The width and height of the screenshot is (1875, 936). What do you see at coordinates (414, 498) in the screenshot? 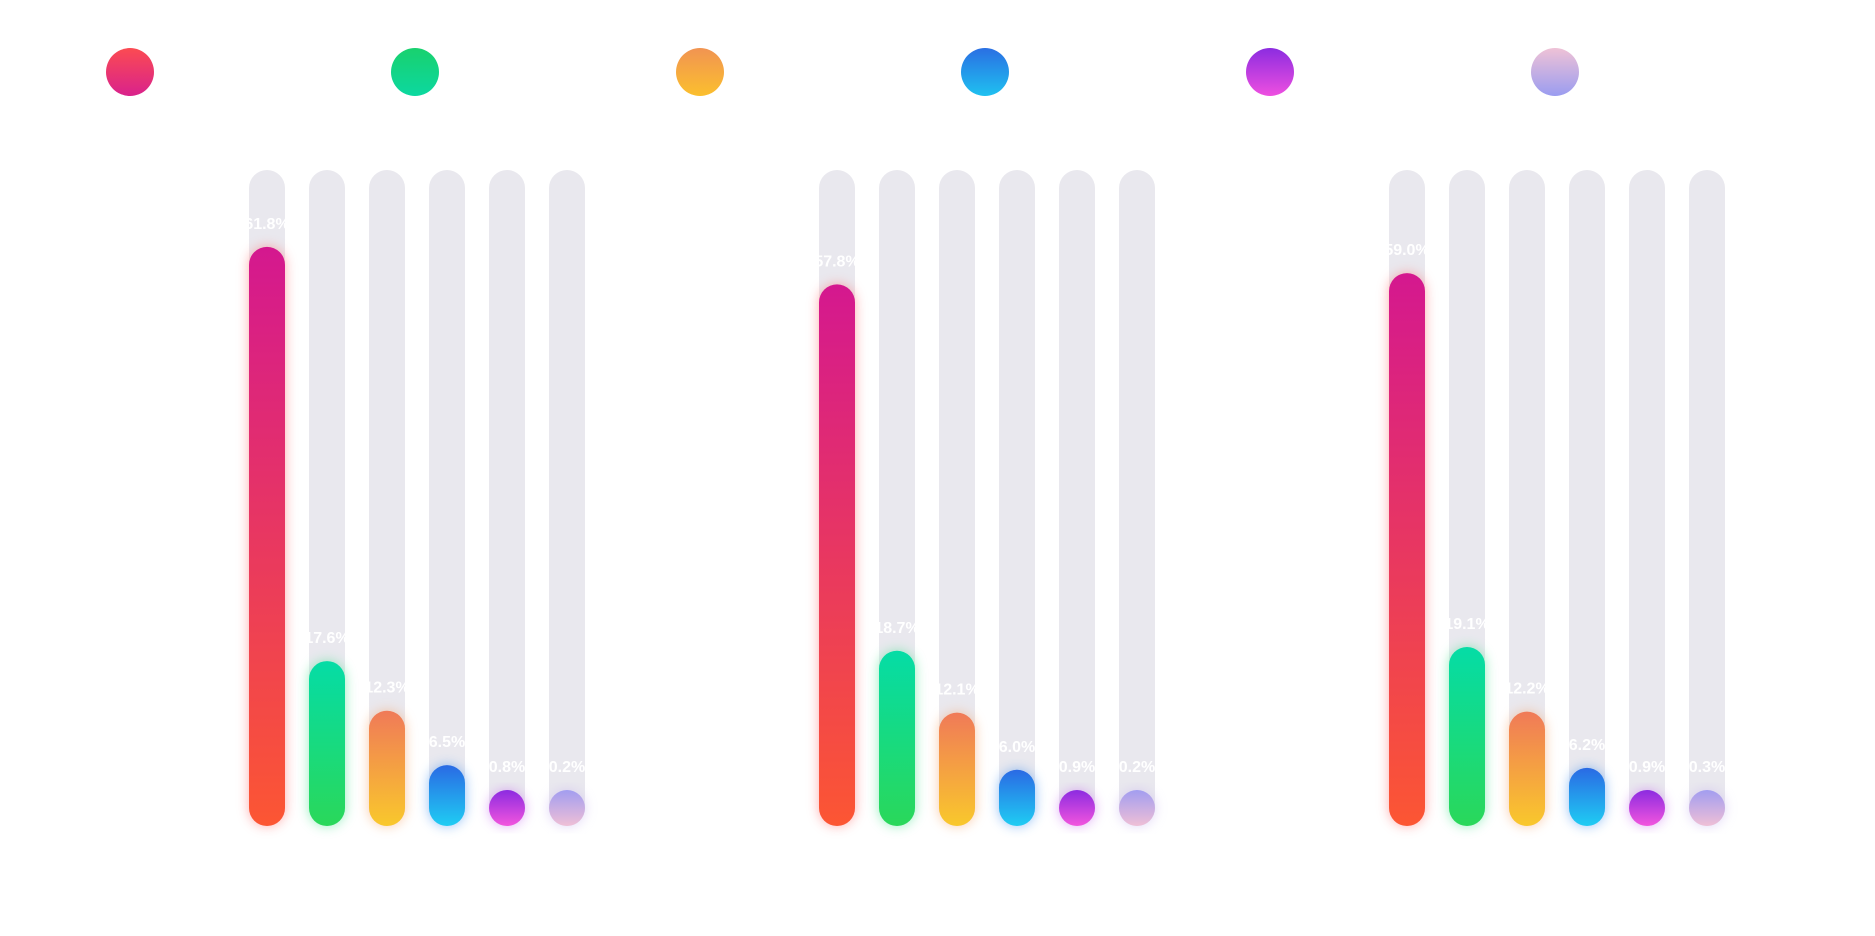
I see `bar-group-1: 61.8% 17.6% 12.3% 6.5% 0.8% 0.2%` at bounding box center [414, 498].